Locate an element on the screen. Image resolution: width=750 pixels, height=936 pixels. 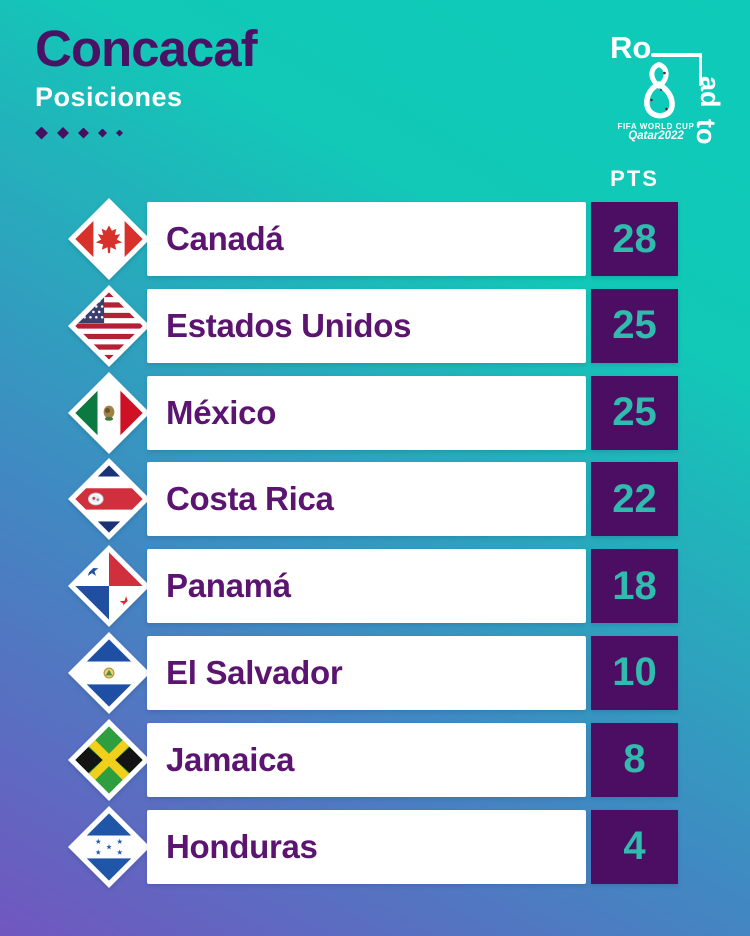
mexico-flag-icon is located at coordinates (109, 412).